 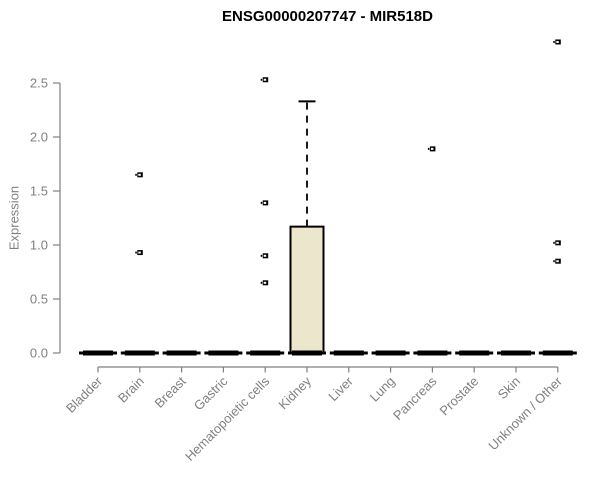 What do you see at coordinates (39, 353) in the screenshot?
I see `y-tick-label: 0.0` at bounding box center [39, 353].